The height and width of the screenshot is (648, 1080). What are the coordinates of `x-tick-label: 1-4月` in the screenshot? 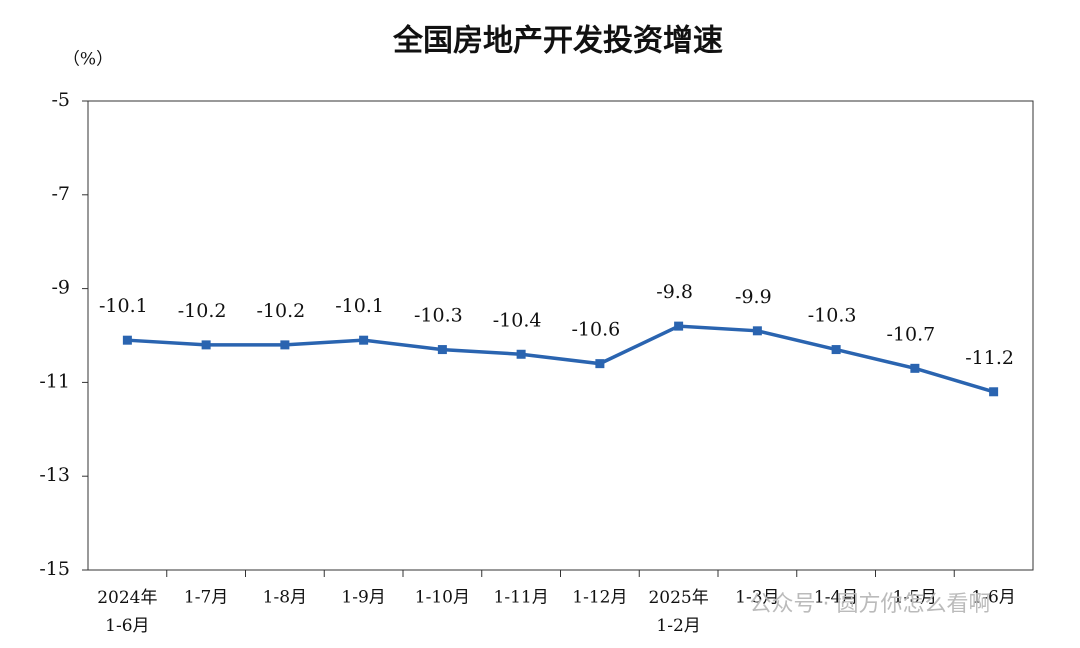 It's located at (836, 598).